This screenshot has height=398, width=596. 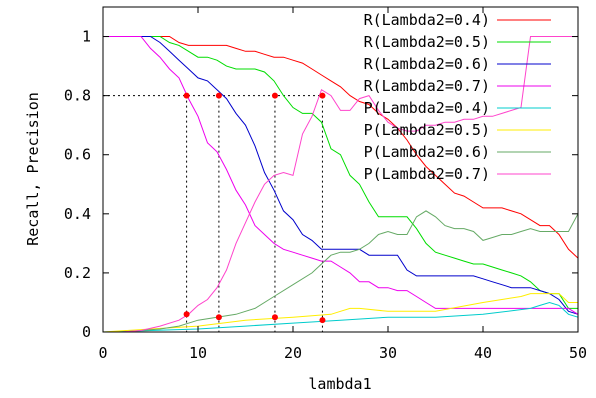 I want to click on x-tick-label: 30, so click(x=388, y=353).